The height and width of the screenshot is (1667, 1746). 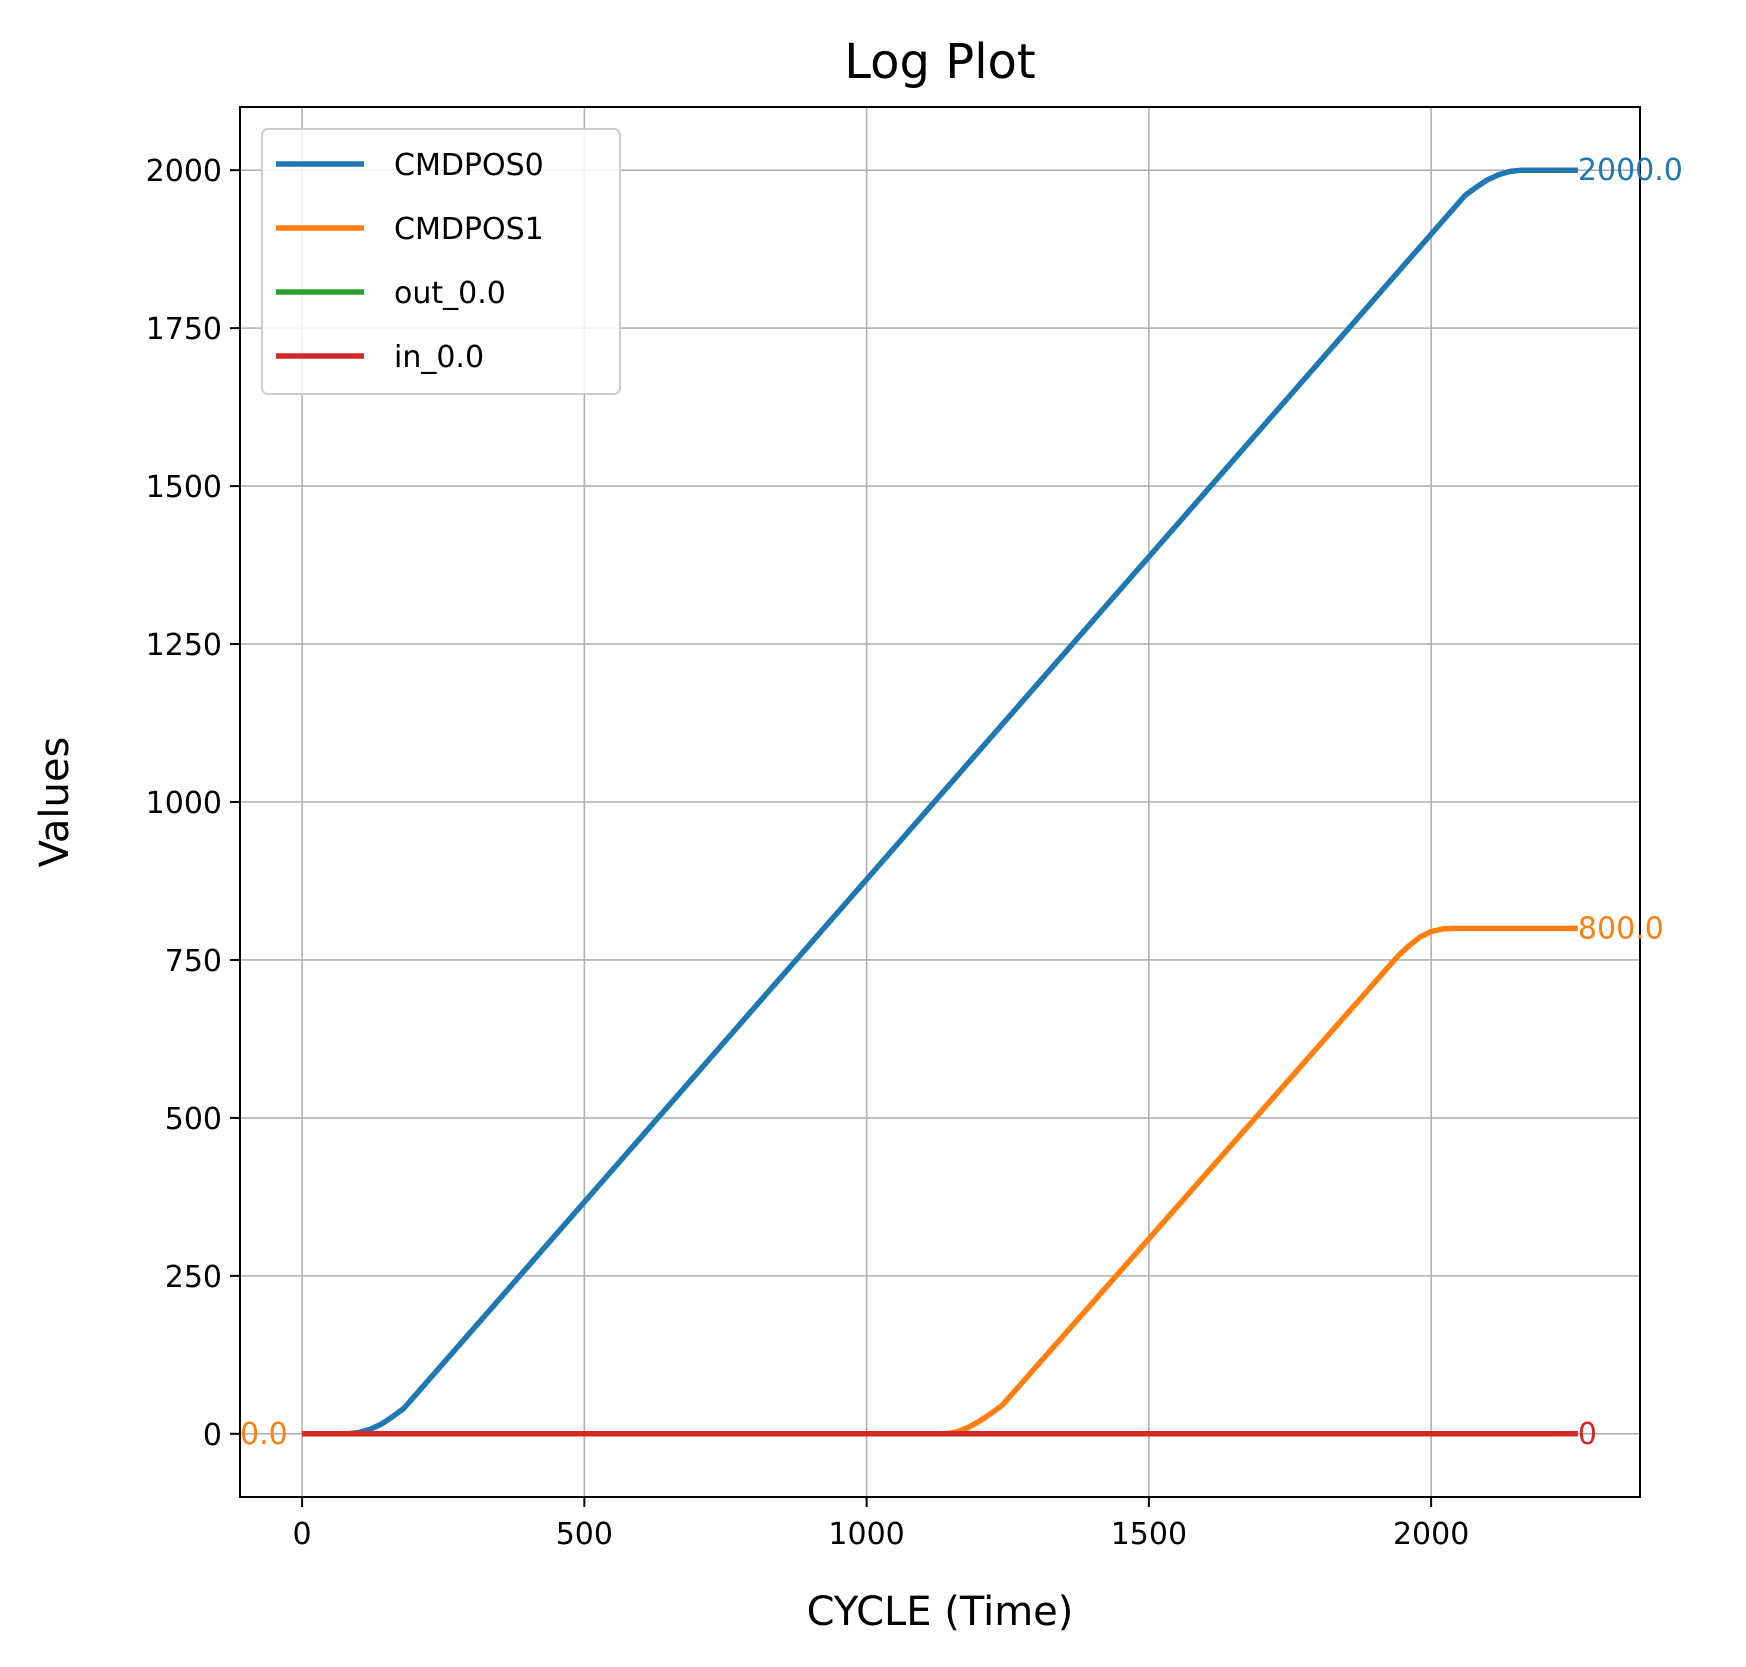 I want to click on x-tick-label: 500, so click(x=584, y=1534).